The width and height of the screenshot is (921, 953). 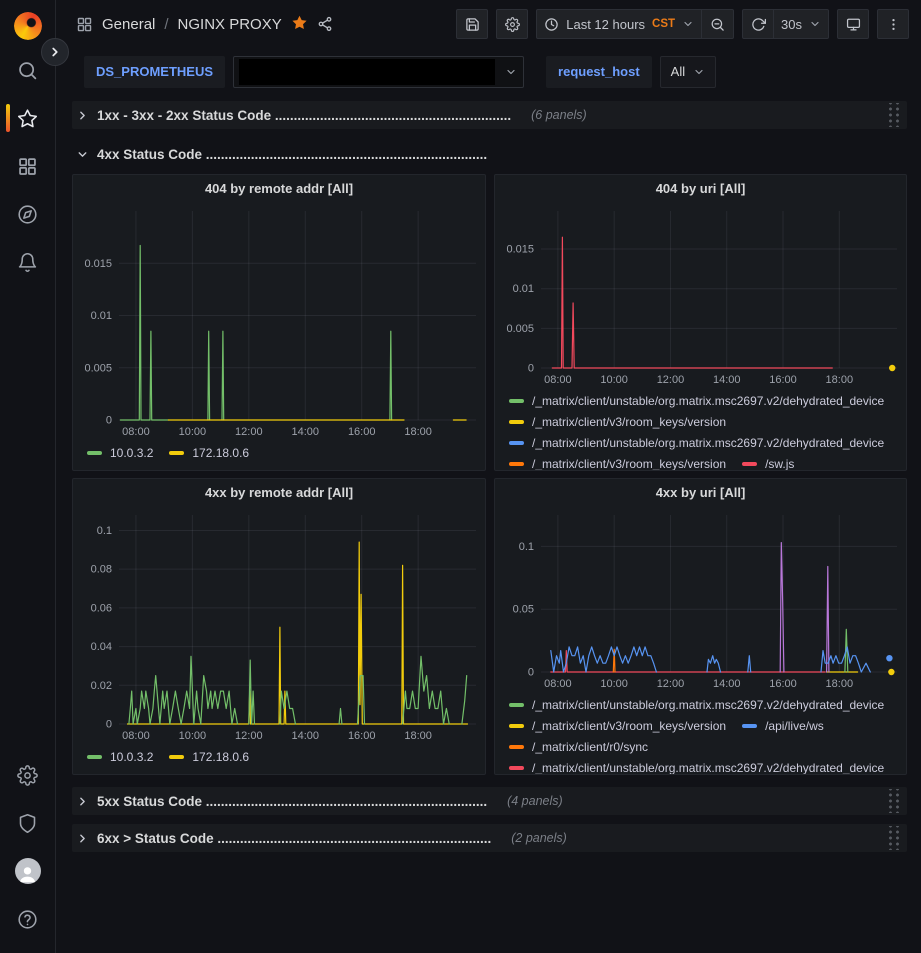 I want to click on legend-label: /_matrix/client/r0/sync, so click(x=590, y=746).